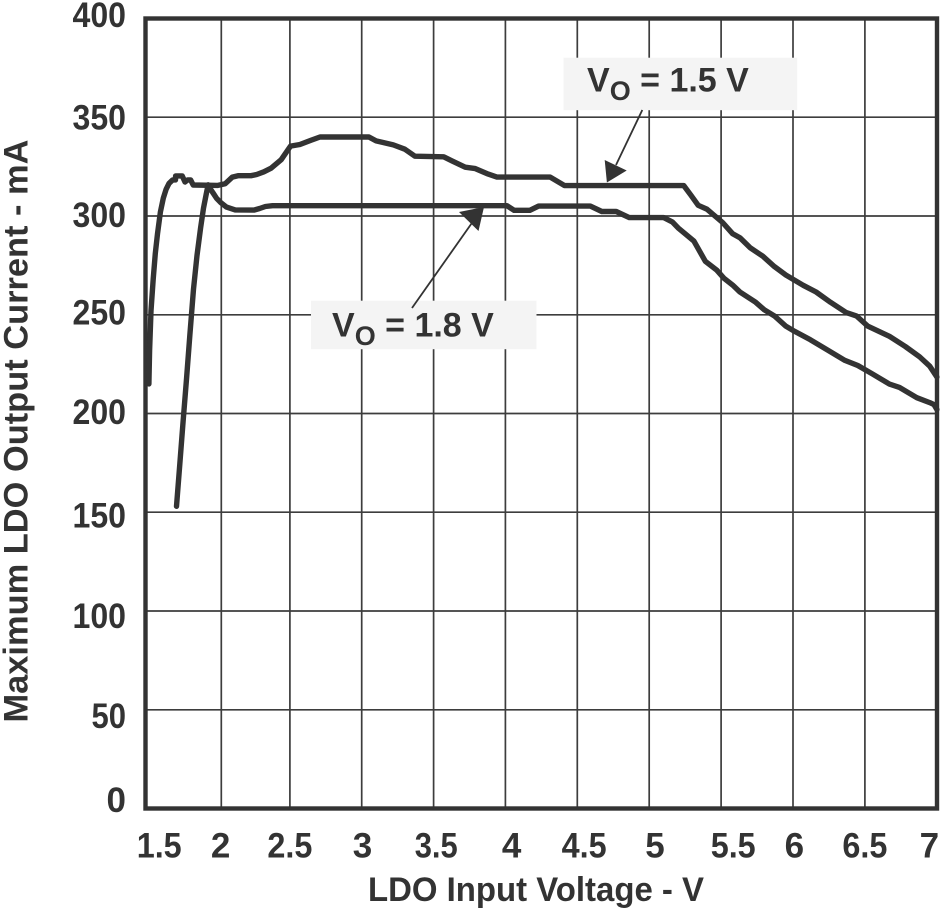 This screenshot has height=908, width=940. I want to click on svg-text: 3.5, so click(436, 846).